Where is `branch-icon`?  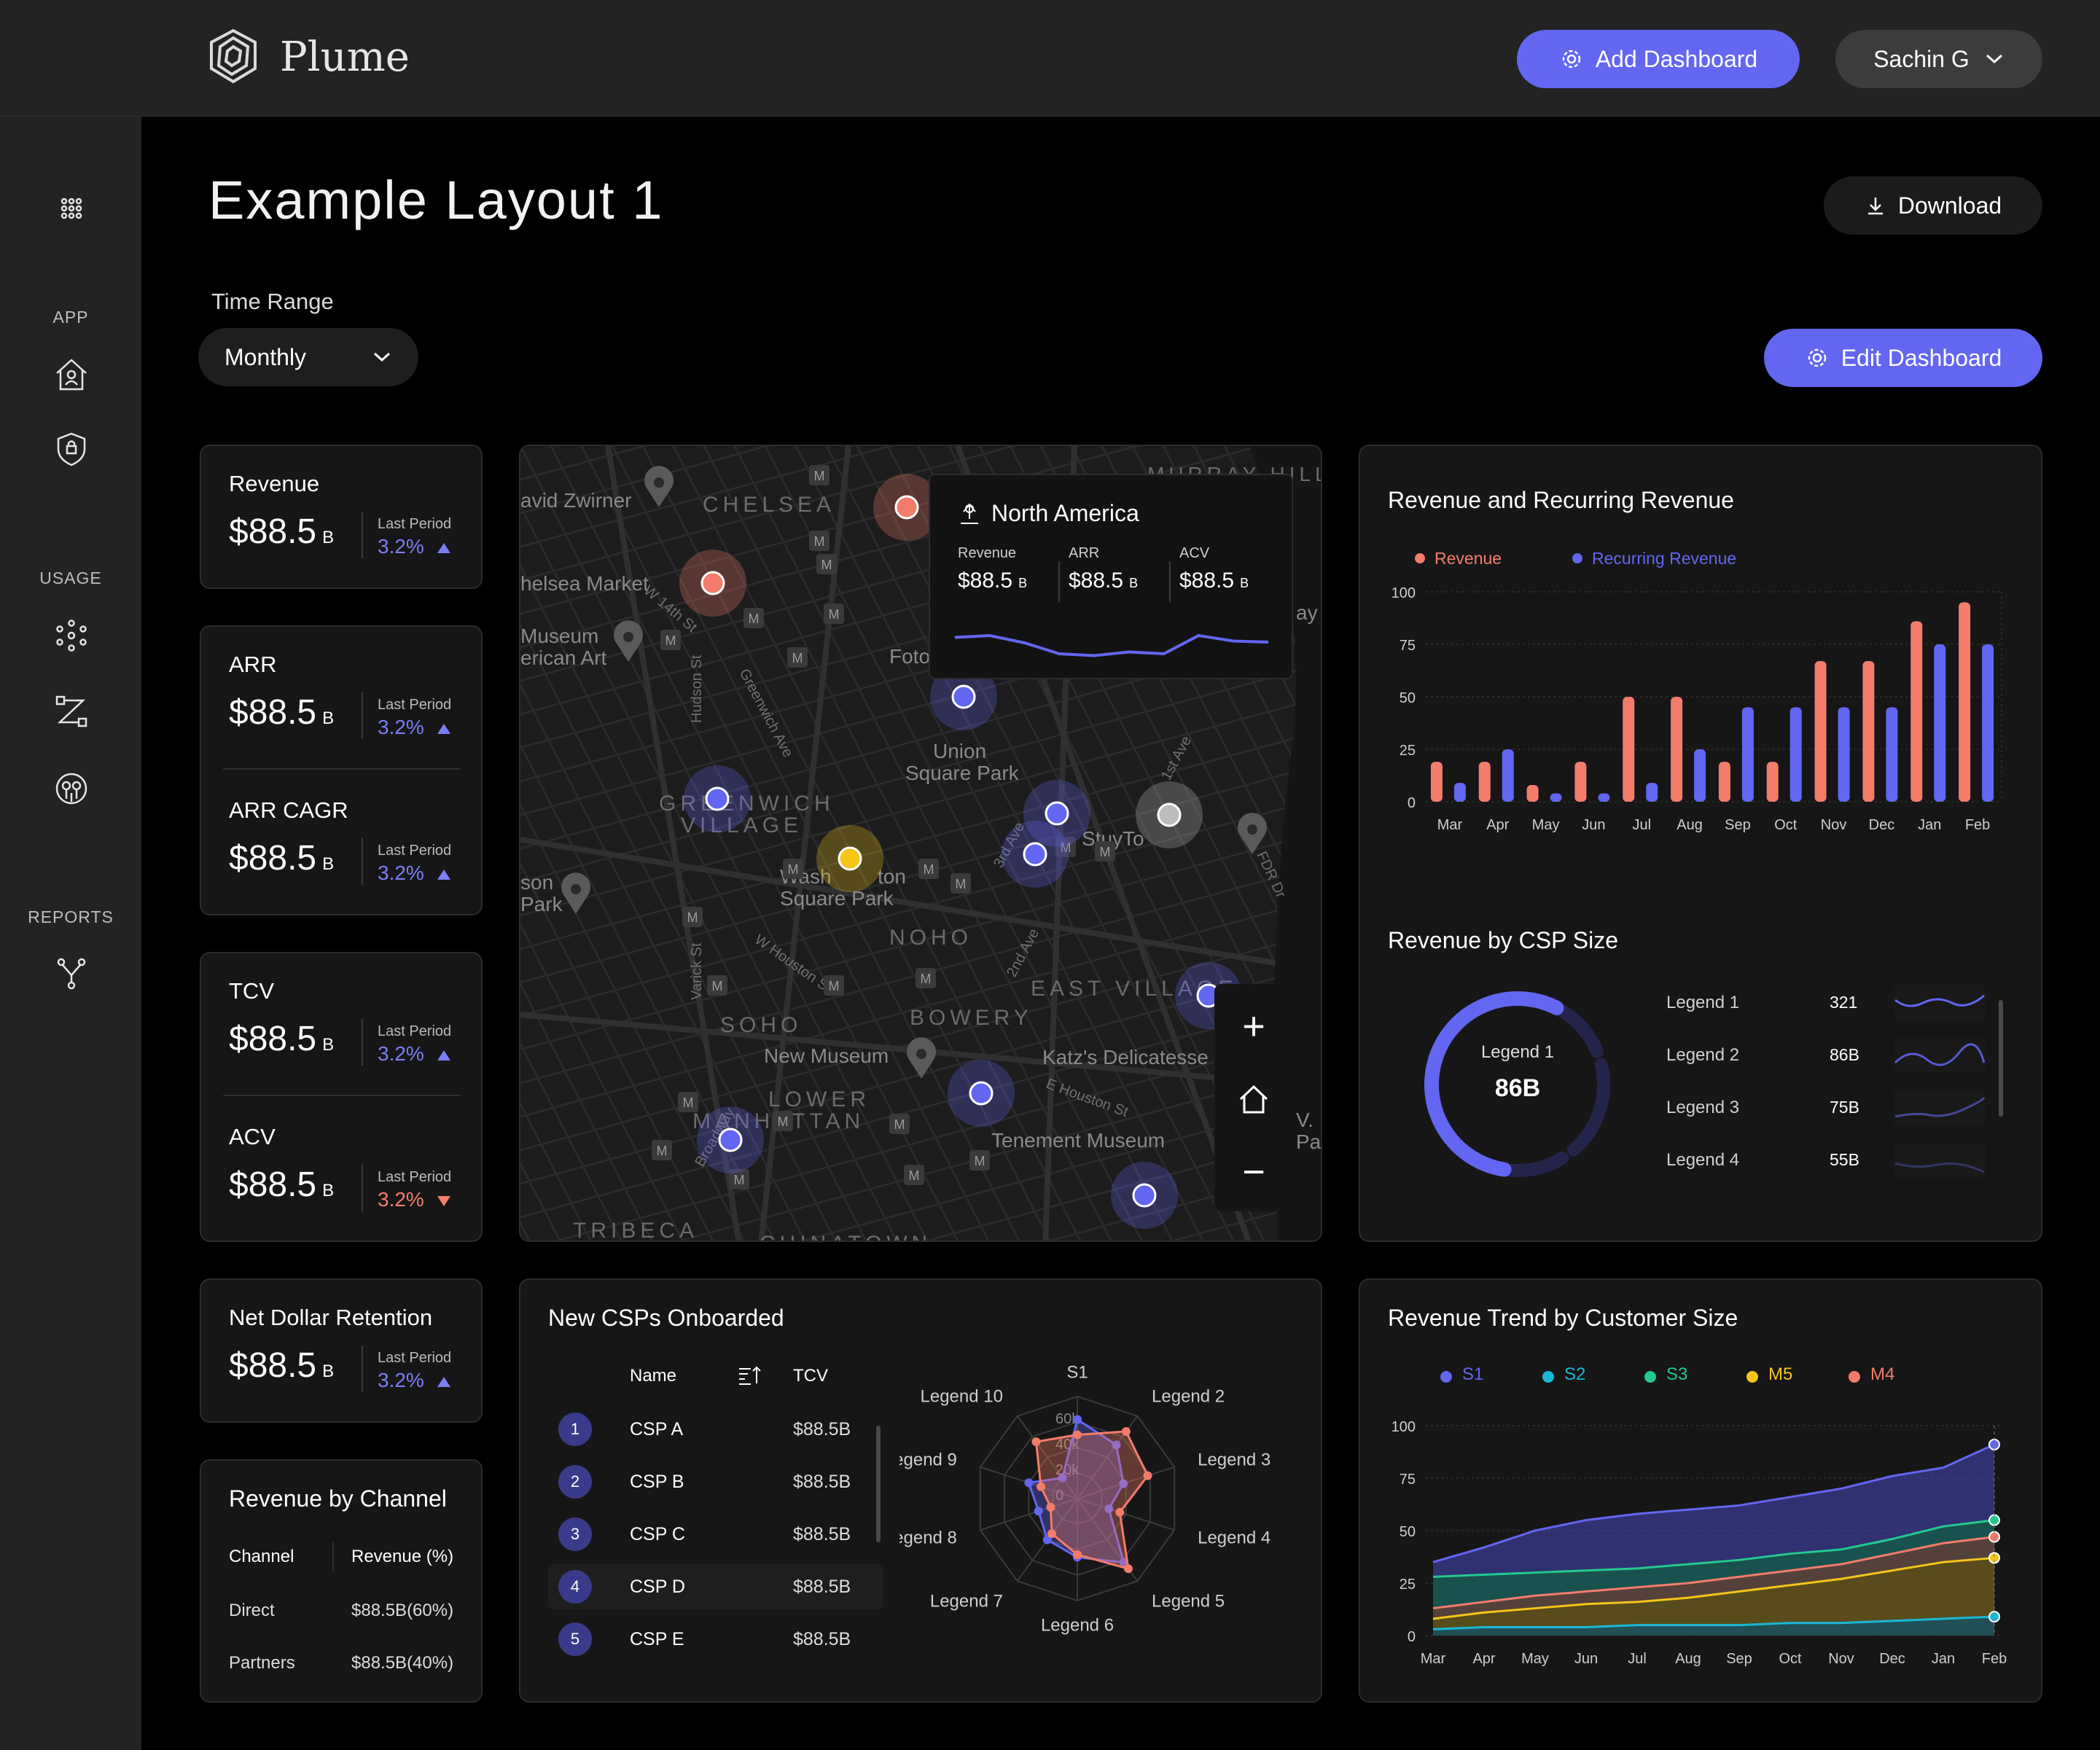
branch-icon is located at coordinates (71, 974).